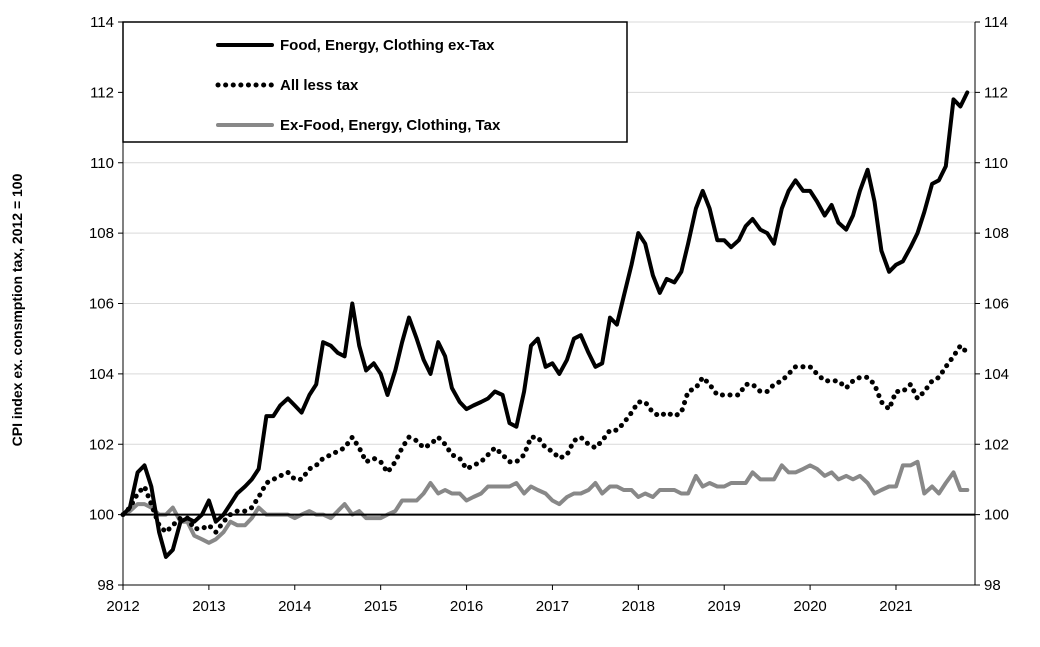  I want to click on y-tick-label-right: 102, so click(996, 444).